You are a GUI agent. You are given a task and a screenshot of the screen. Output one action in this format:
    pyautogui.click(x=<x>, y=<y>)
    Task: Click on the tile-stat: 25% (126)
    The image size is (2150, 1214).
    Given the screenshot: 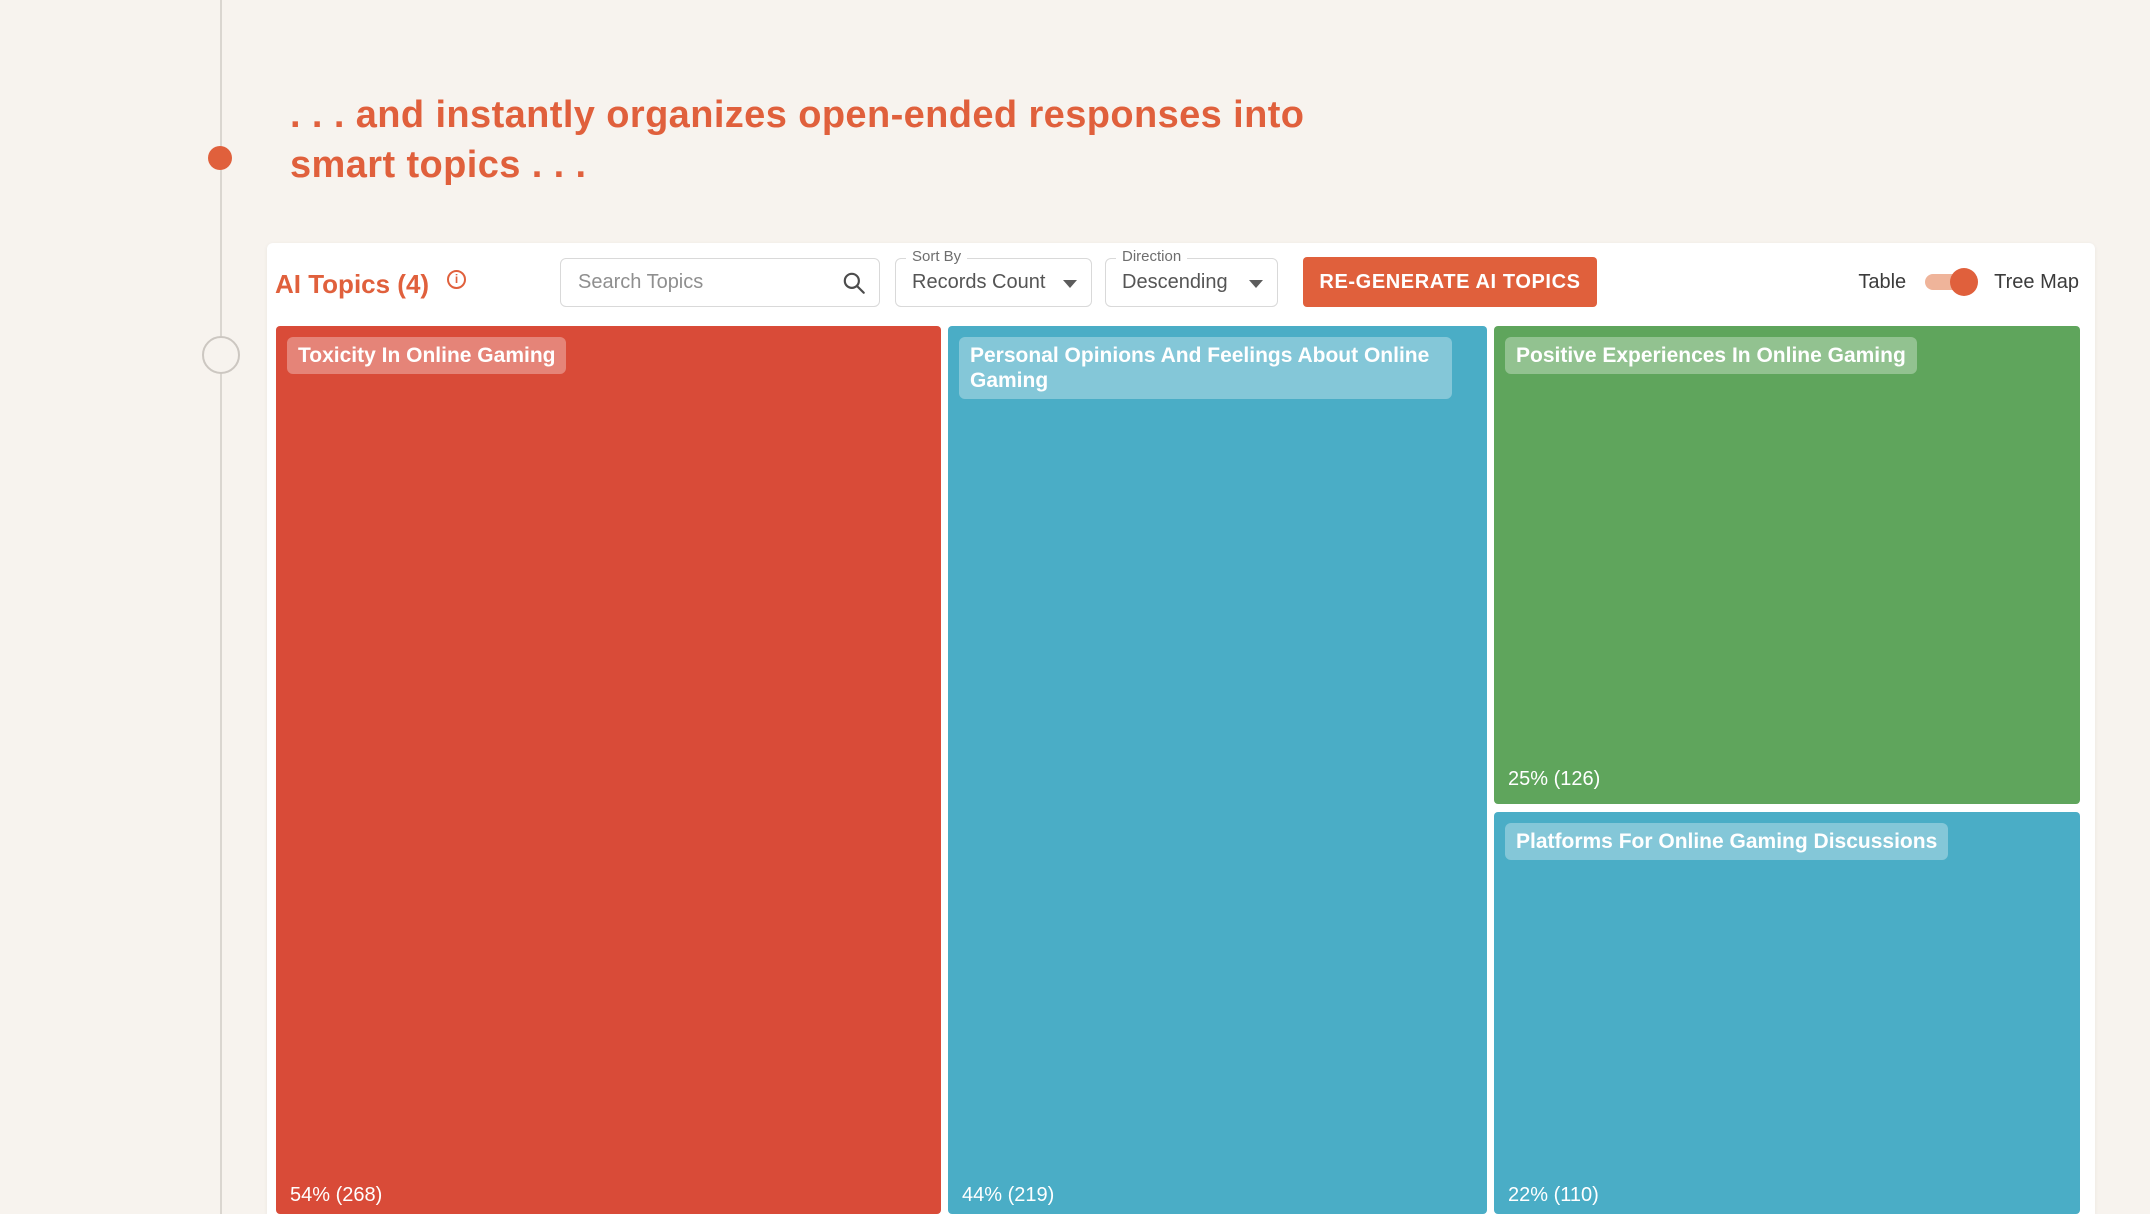 What is the action you would take?
    pyautogui.click(x=1554, y=779)
    